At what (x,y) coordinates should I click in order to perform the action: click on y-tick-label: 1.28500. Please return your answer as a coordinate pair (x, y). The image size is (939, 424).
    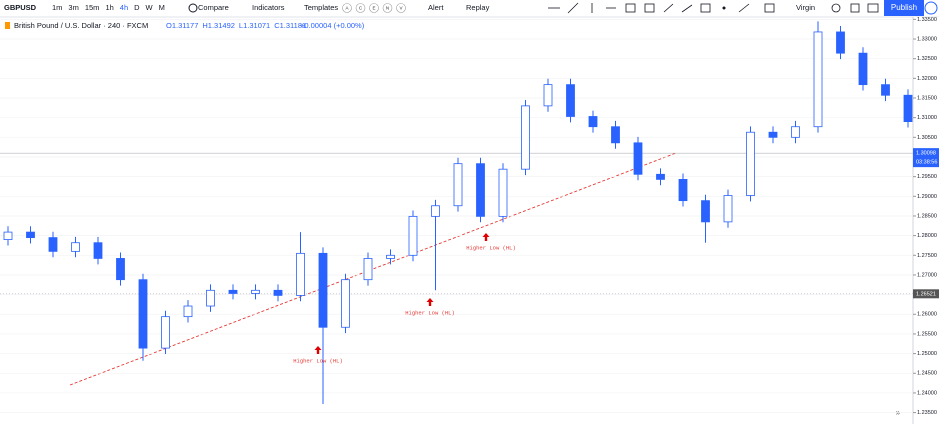
    Looking at the image, I should click on (927, 216).